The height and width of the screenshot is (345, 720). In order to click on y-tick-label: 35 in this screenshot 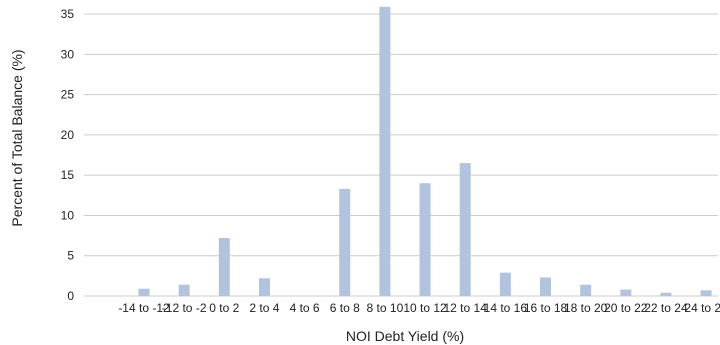, I will do `click(68, 14)`.